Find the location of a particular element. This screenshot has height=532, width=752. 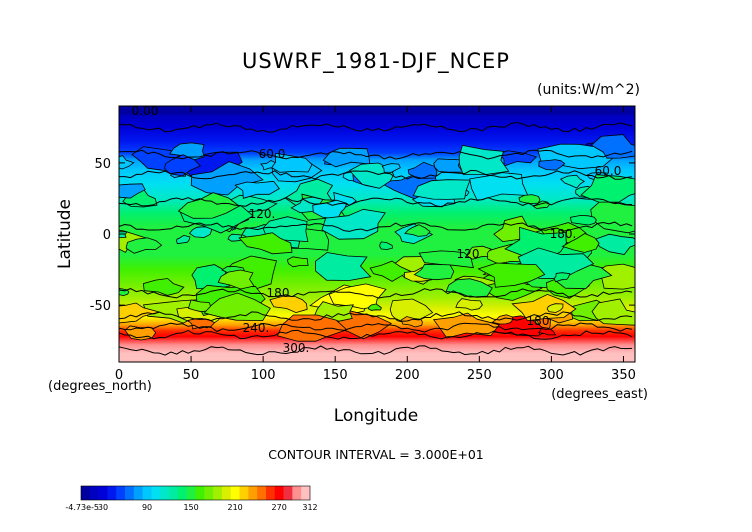

y-axis-title: Latitude is located at coordinates (65, 234).